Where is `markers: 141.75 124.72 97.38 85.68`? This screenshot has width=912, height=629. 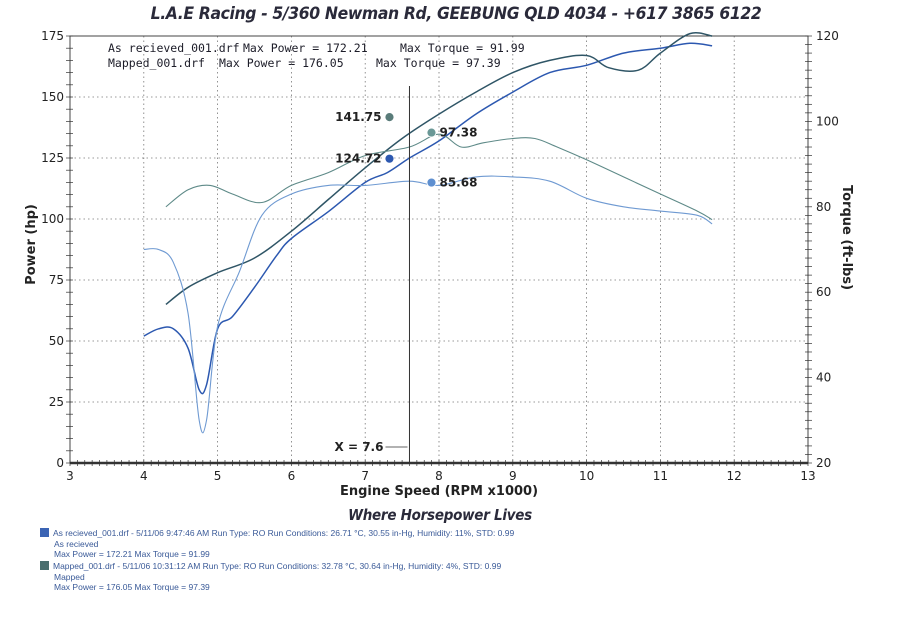 markers: 141.75 124.72 97.38 85.68 is located at coordinates (406, 149).